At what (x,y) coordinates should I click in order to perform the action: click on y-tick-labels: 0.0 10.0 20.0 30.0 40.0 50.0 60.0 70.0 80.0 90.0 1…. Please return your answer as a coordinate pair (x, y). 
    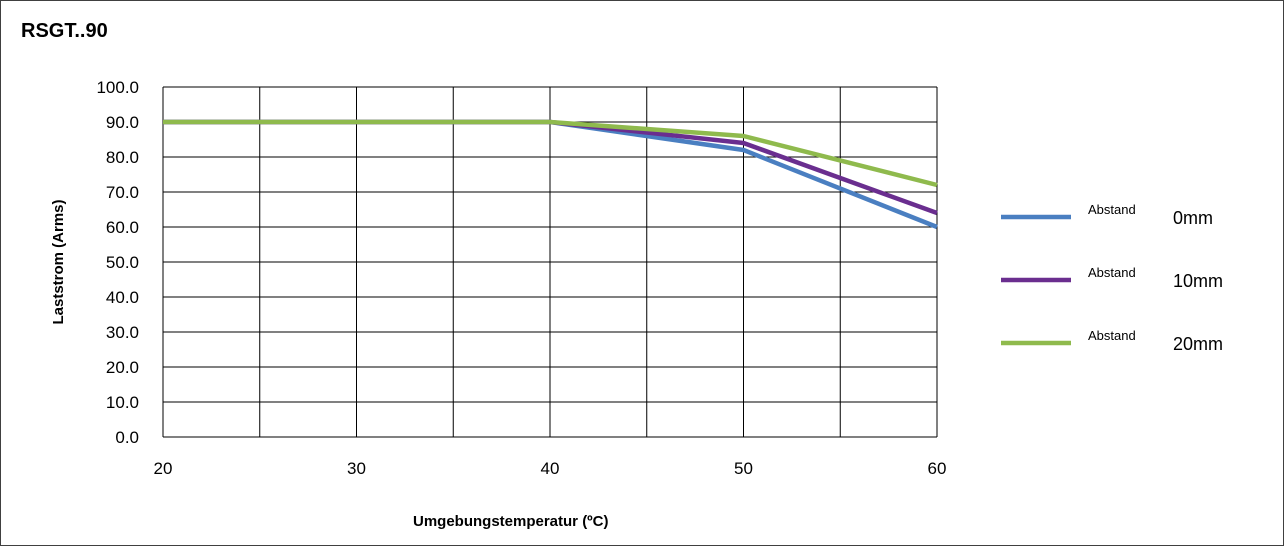
    Looking at the image, I should click on (117, 262).